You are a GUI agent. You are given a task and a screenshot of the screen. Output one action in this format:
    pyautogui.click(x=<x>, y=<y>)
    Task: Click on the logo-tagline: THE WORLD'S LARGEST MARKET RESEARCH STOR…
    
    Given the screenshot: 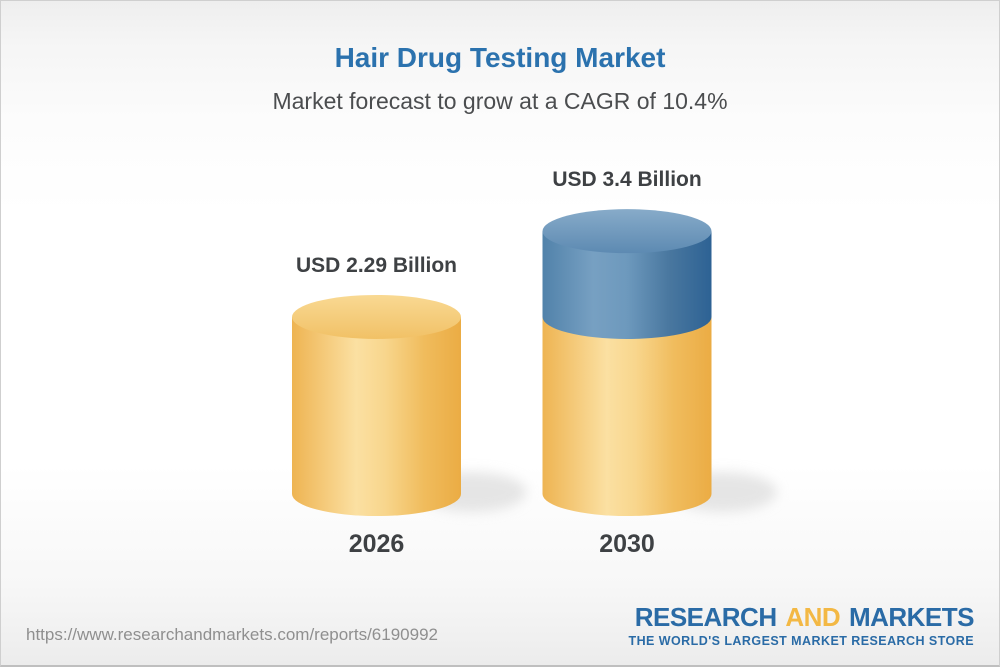 What is the action you would take?
    pyautogui.click(x=801, y=641)
    